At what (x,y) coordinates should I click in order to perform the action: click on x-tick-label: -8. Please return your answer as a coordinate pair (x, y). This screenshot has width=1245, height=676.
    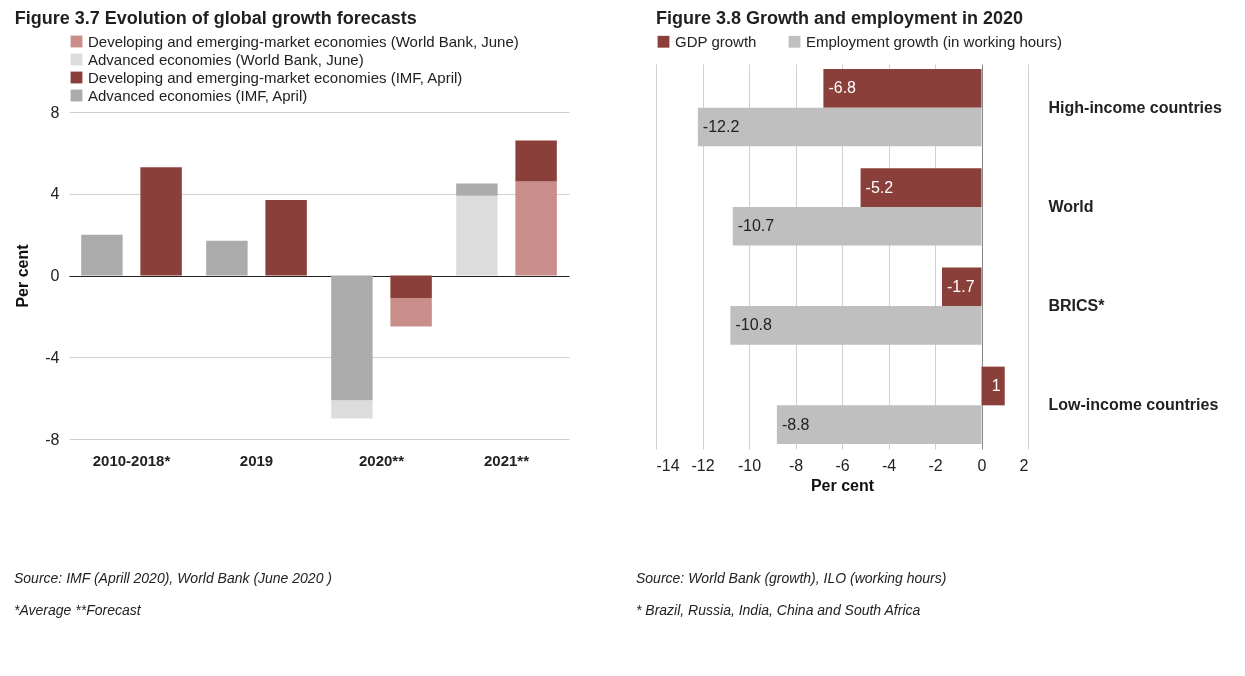
    Looking at the image, I should click on (796, 465).